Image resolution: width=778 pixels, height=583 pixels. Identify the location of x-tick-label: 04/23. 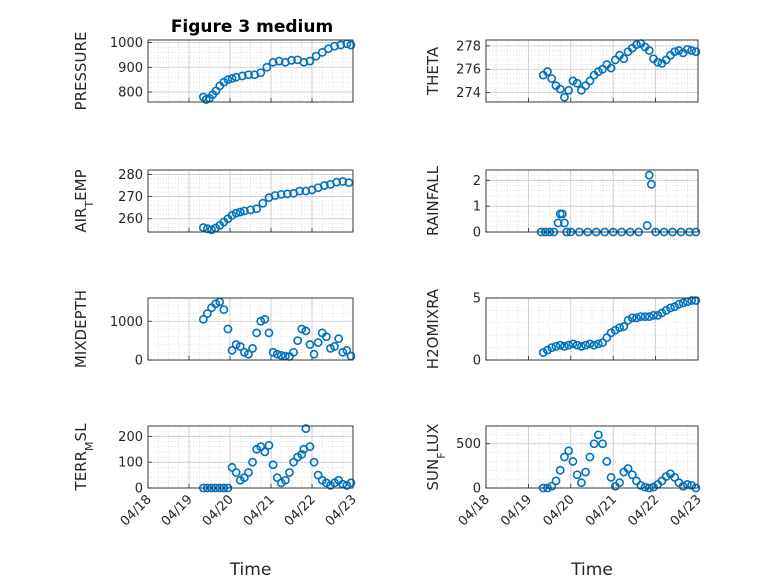
(341, 510).